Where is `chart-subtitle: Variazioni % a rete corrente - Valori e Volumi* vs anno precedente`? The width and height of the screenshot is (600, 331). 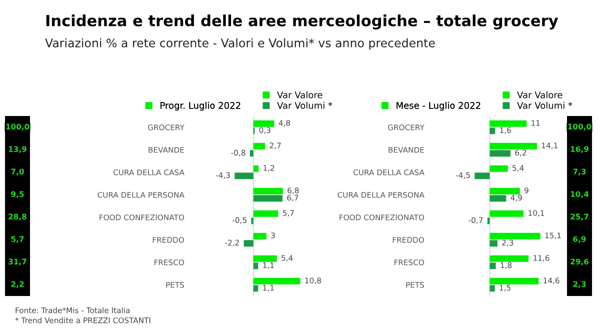
chart-subtitle: Variazioni % a rete corrente - Valori e Volumi* vs anno precedente is located at coordinates (240, 44).